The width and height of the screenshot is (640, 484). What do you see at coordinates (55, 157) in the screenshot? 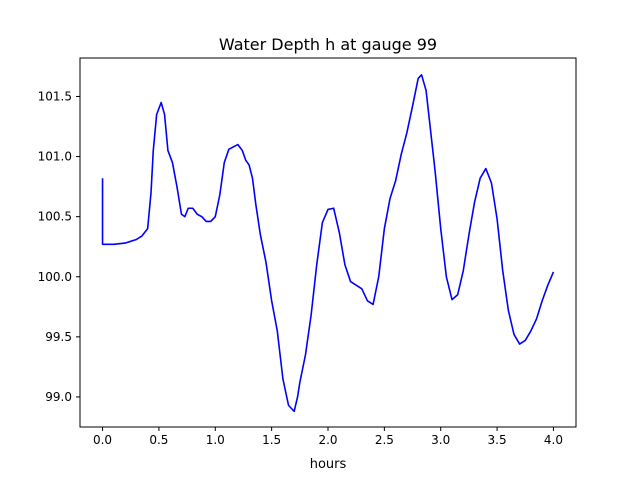
I see `y-tick-label: 101.0` at bounding box center [55, 157].